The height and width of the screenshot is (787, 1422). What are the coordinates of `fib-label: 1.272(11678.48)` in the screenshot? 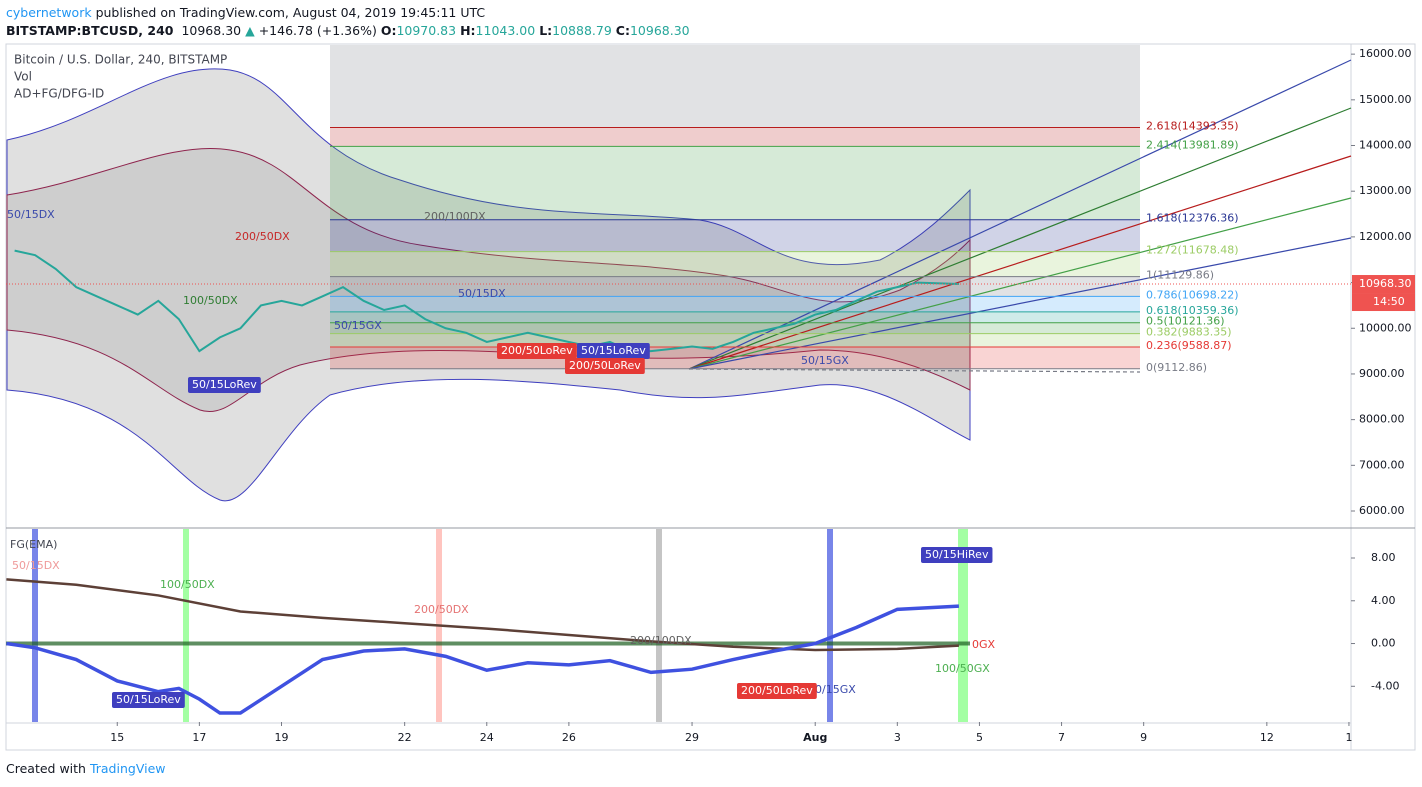 It's located at (1192, 250).